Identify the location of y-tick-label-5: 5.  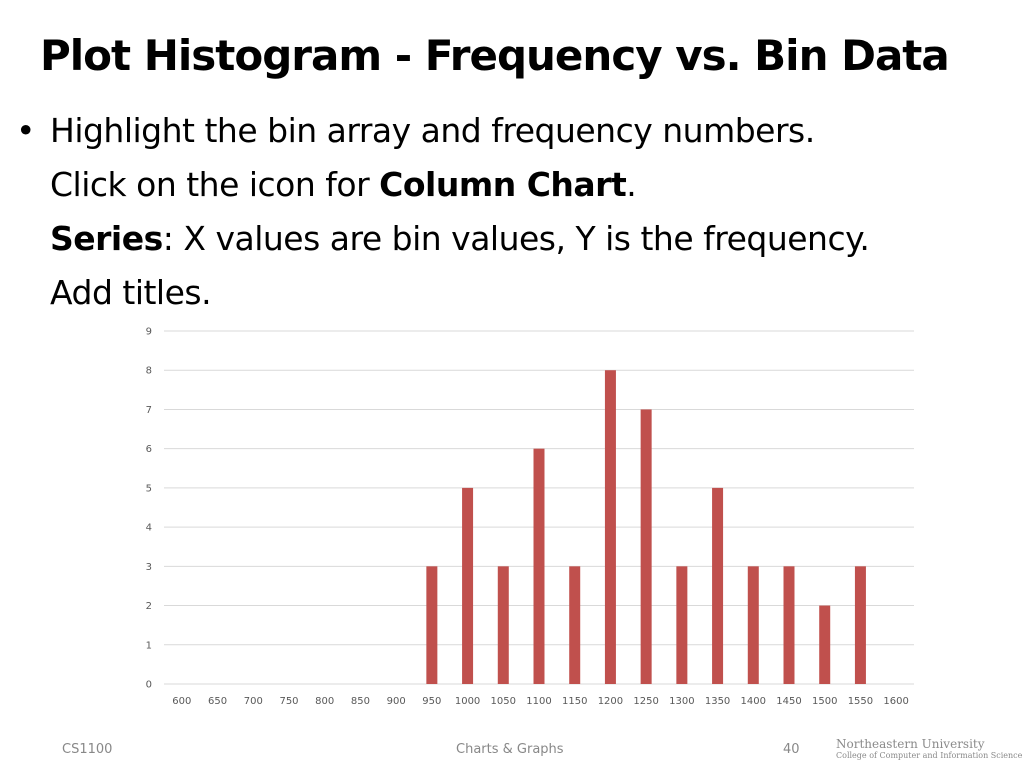
(149, 488).